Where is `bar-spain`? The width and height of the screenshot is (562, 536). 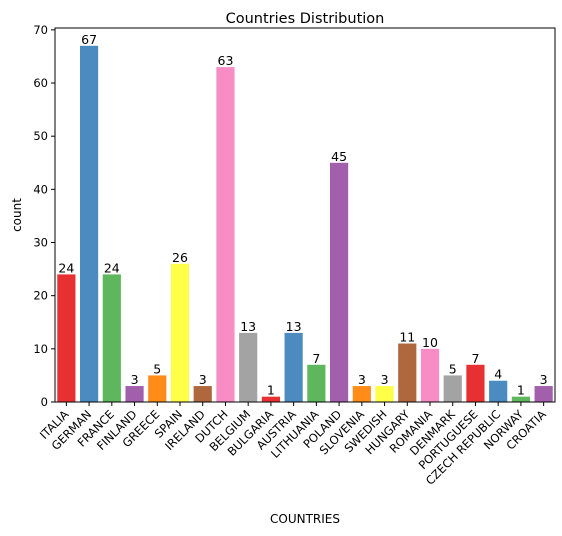
bar-spain is located at coordinates (180, 332).